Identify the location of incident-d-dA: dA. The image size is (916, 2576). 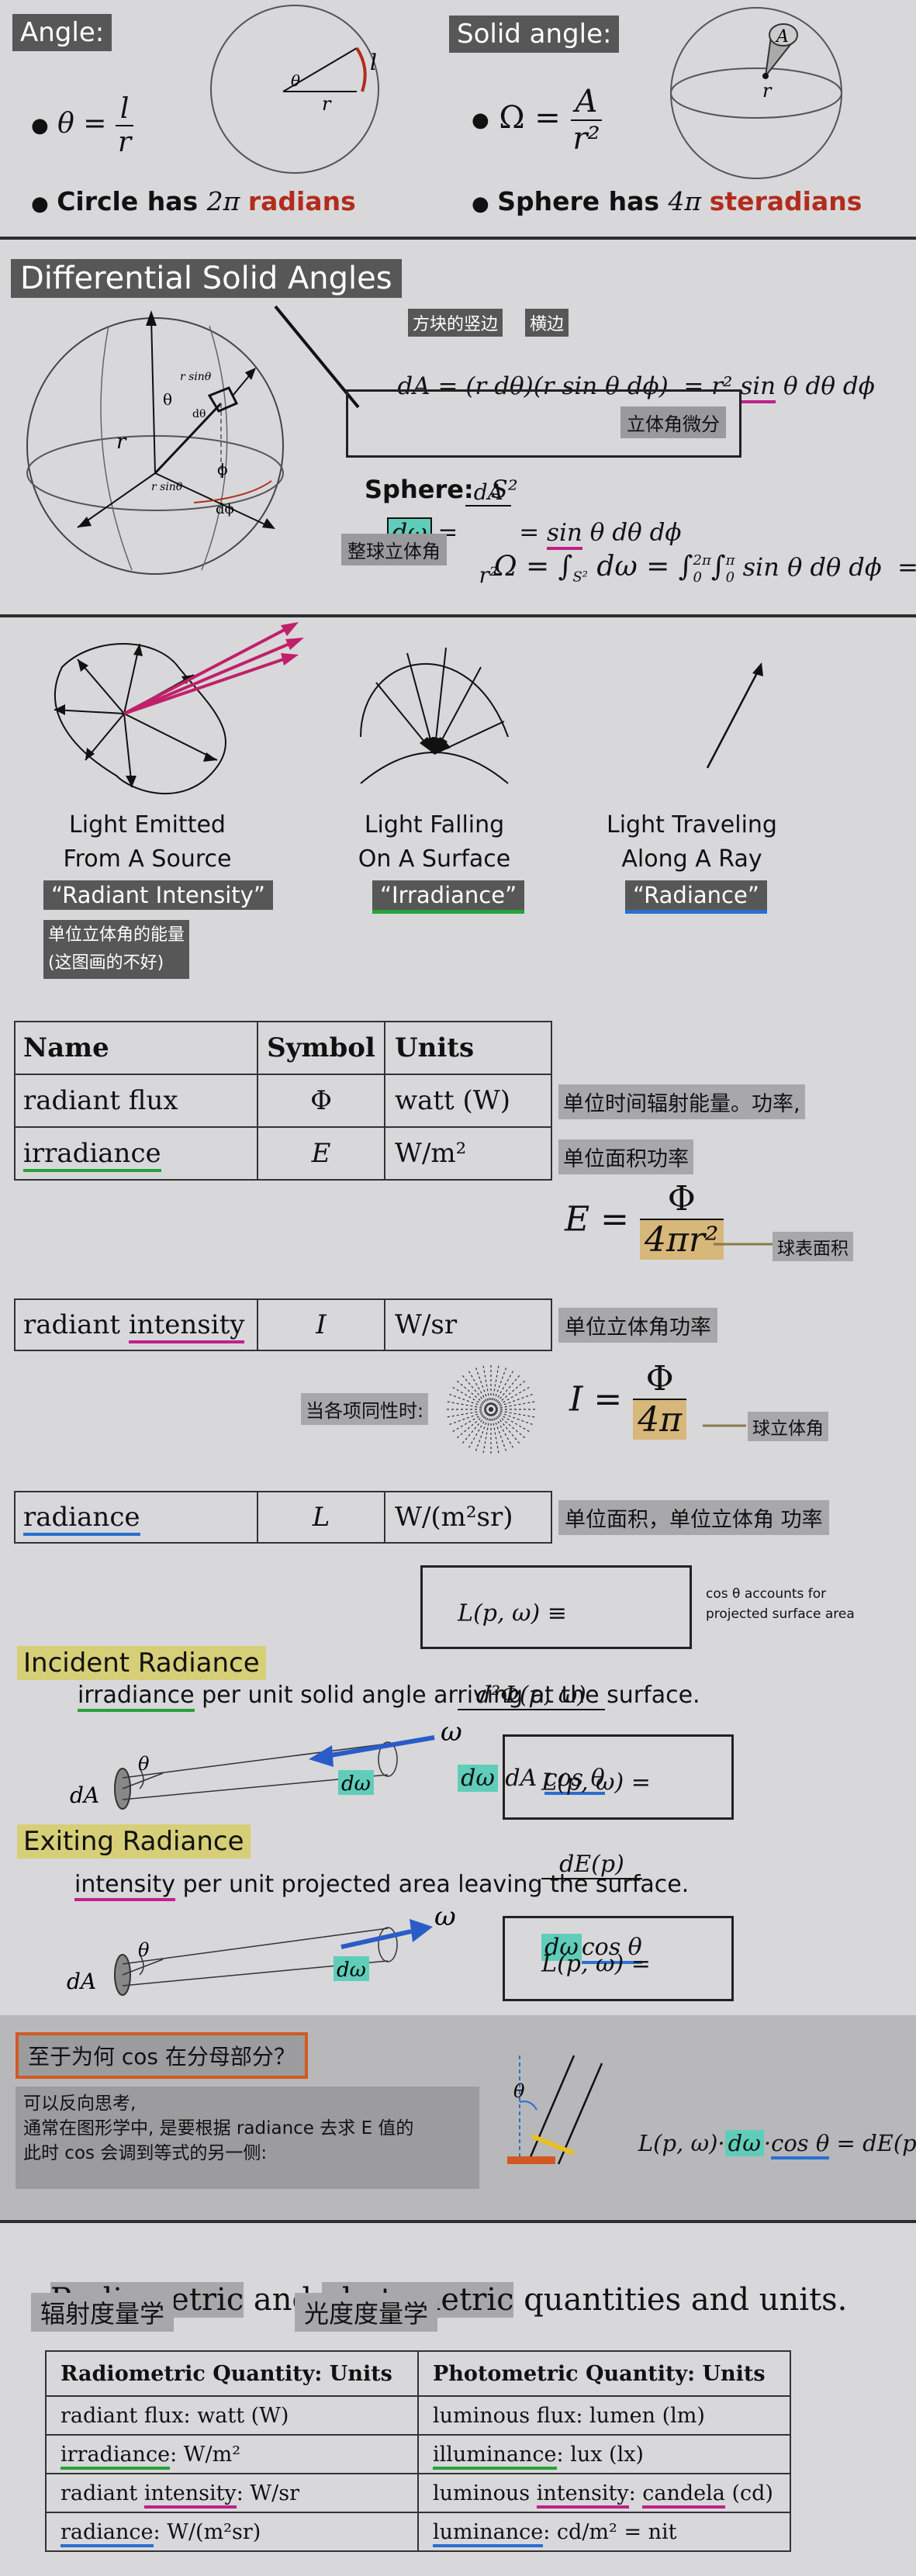
(84, 1795).